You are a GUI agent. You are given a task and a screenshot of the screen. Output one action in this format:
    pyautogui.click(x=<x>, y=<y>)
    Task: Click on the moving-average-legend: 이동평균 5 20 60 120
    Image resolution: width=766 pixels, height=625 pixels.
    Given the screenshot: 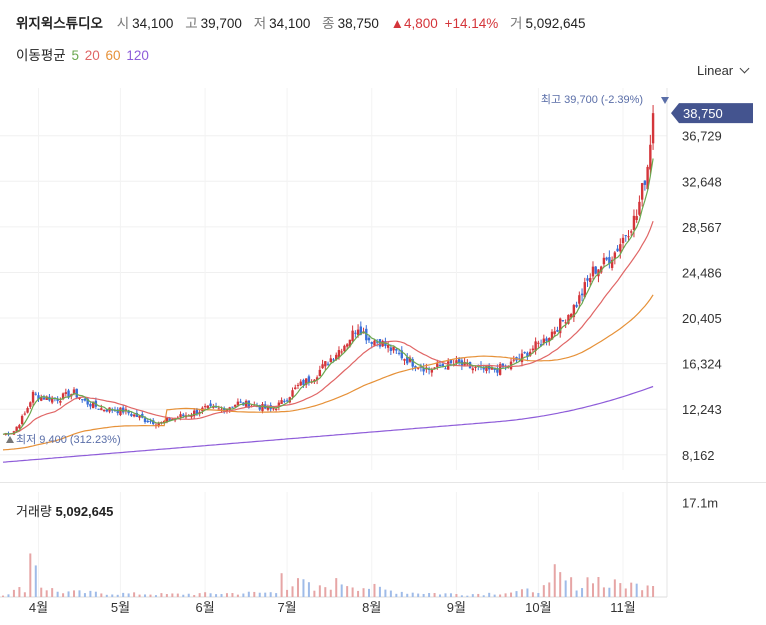 What is the action you would take?
    pyautogui.click(x=83, y=54)
    